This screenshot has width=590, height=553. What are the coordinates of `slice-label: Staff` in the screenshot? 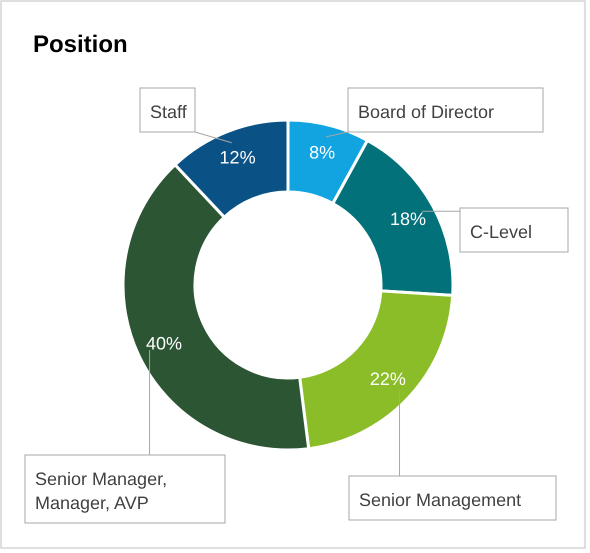 It's located at (169, 112).